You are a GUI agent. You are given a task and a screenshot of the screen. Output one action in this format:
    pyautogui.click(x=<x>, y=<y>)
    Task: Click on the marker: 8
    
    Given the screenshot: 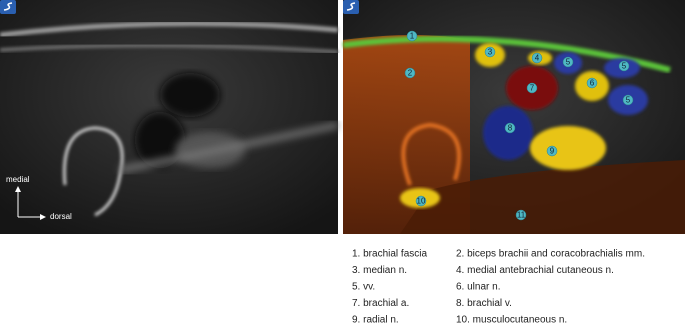 What is the action you would take?
    pyautogui.click(x=510, y=128)
    